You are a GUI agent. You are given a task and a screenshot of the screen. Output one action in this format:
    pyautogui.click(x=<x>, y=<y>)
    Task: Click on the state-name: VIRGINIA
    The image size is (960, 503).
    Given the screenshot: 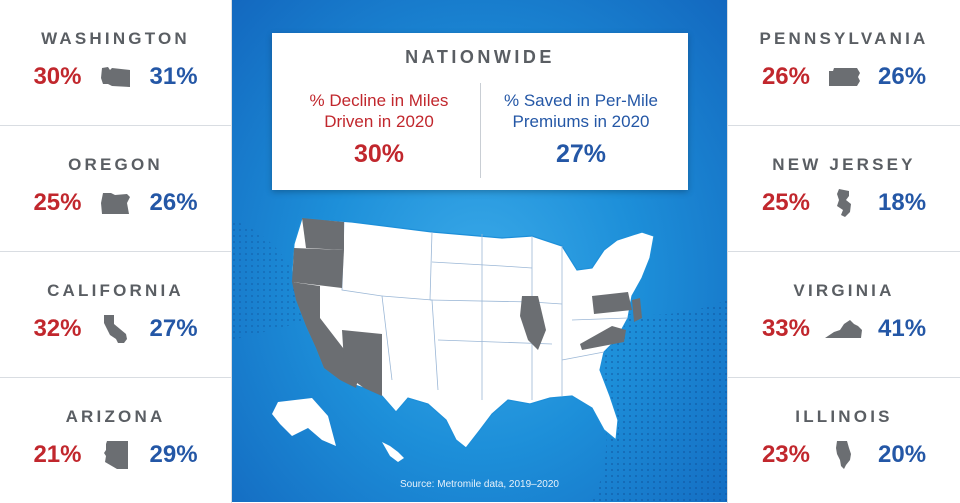 What is the action you would take?
    pyautogui.click(x=844, y=290)
    